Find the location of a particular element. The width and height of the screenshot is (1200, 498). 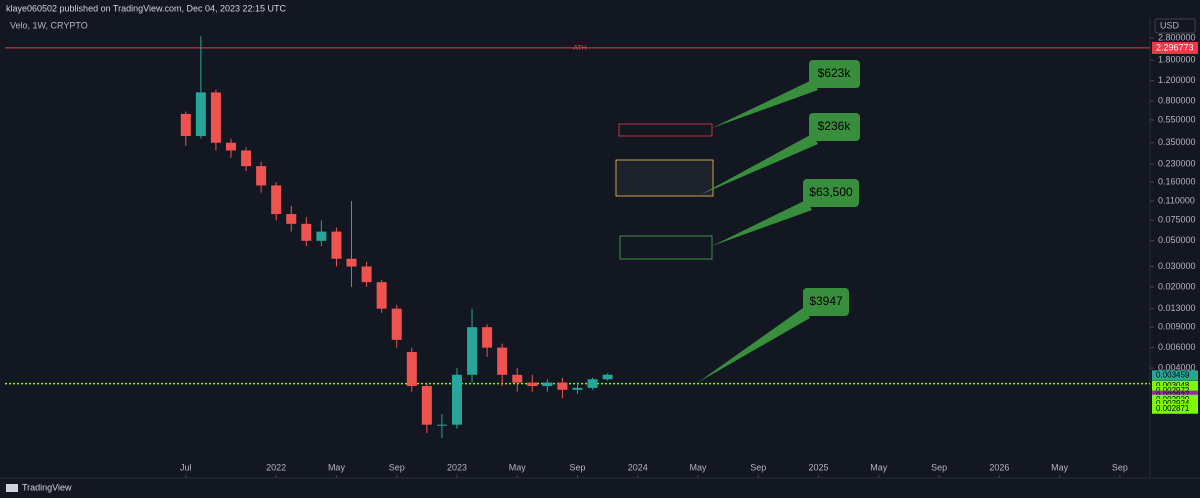

callout-text: $63,500 is located at coordinates (831, 192).